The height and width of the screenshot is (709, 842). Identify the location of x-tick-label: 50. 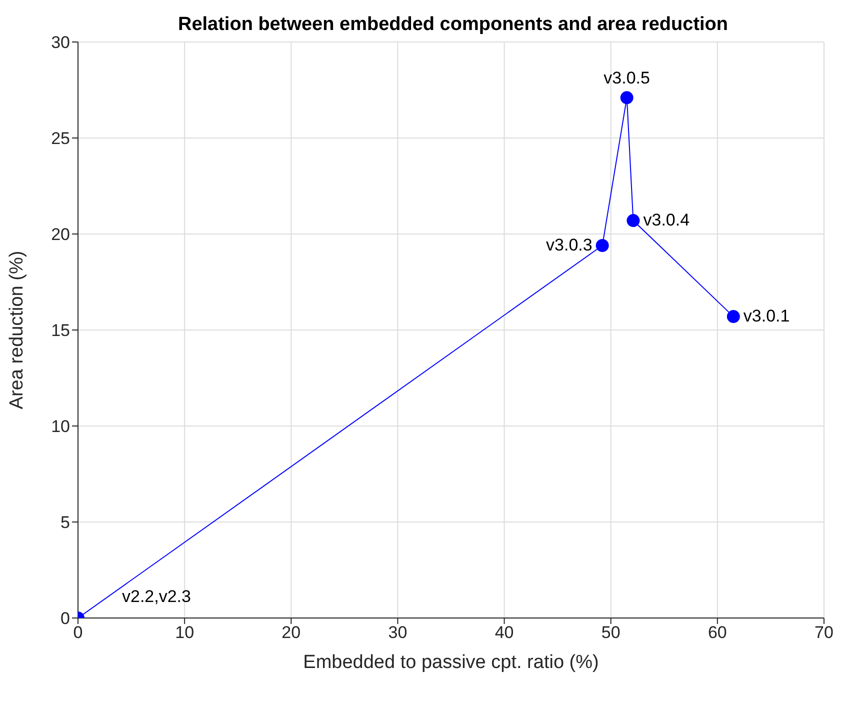
(610, 632).